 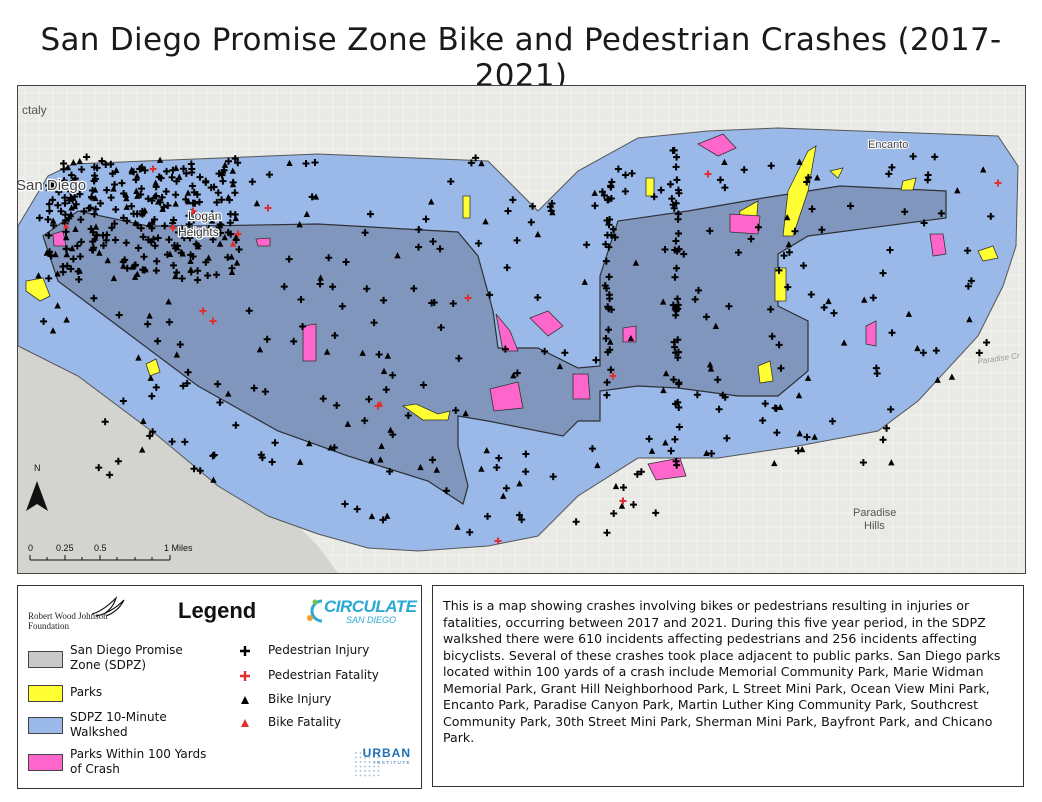 What do you see at coordinates (323, 675) in the screenshot?
I see `legend-label-ped-fatality: Pedestrian Fatality` at bounding box center [323, 675].